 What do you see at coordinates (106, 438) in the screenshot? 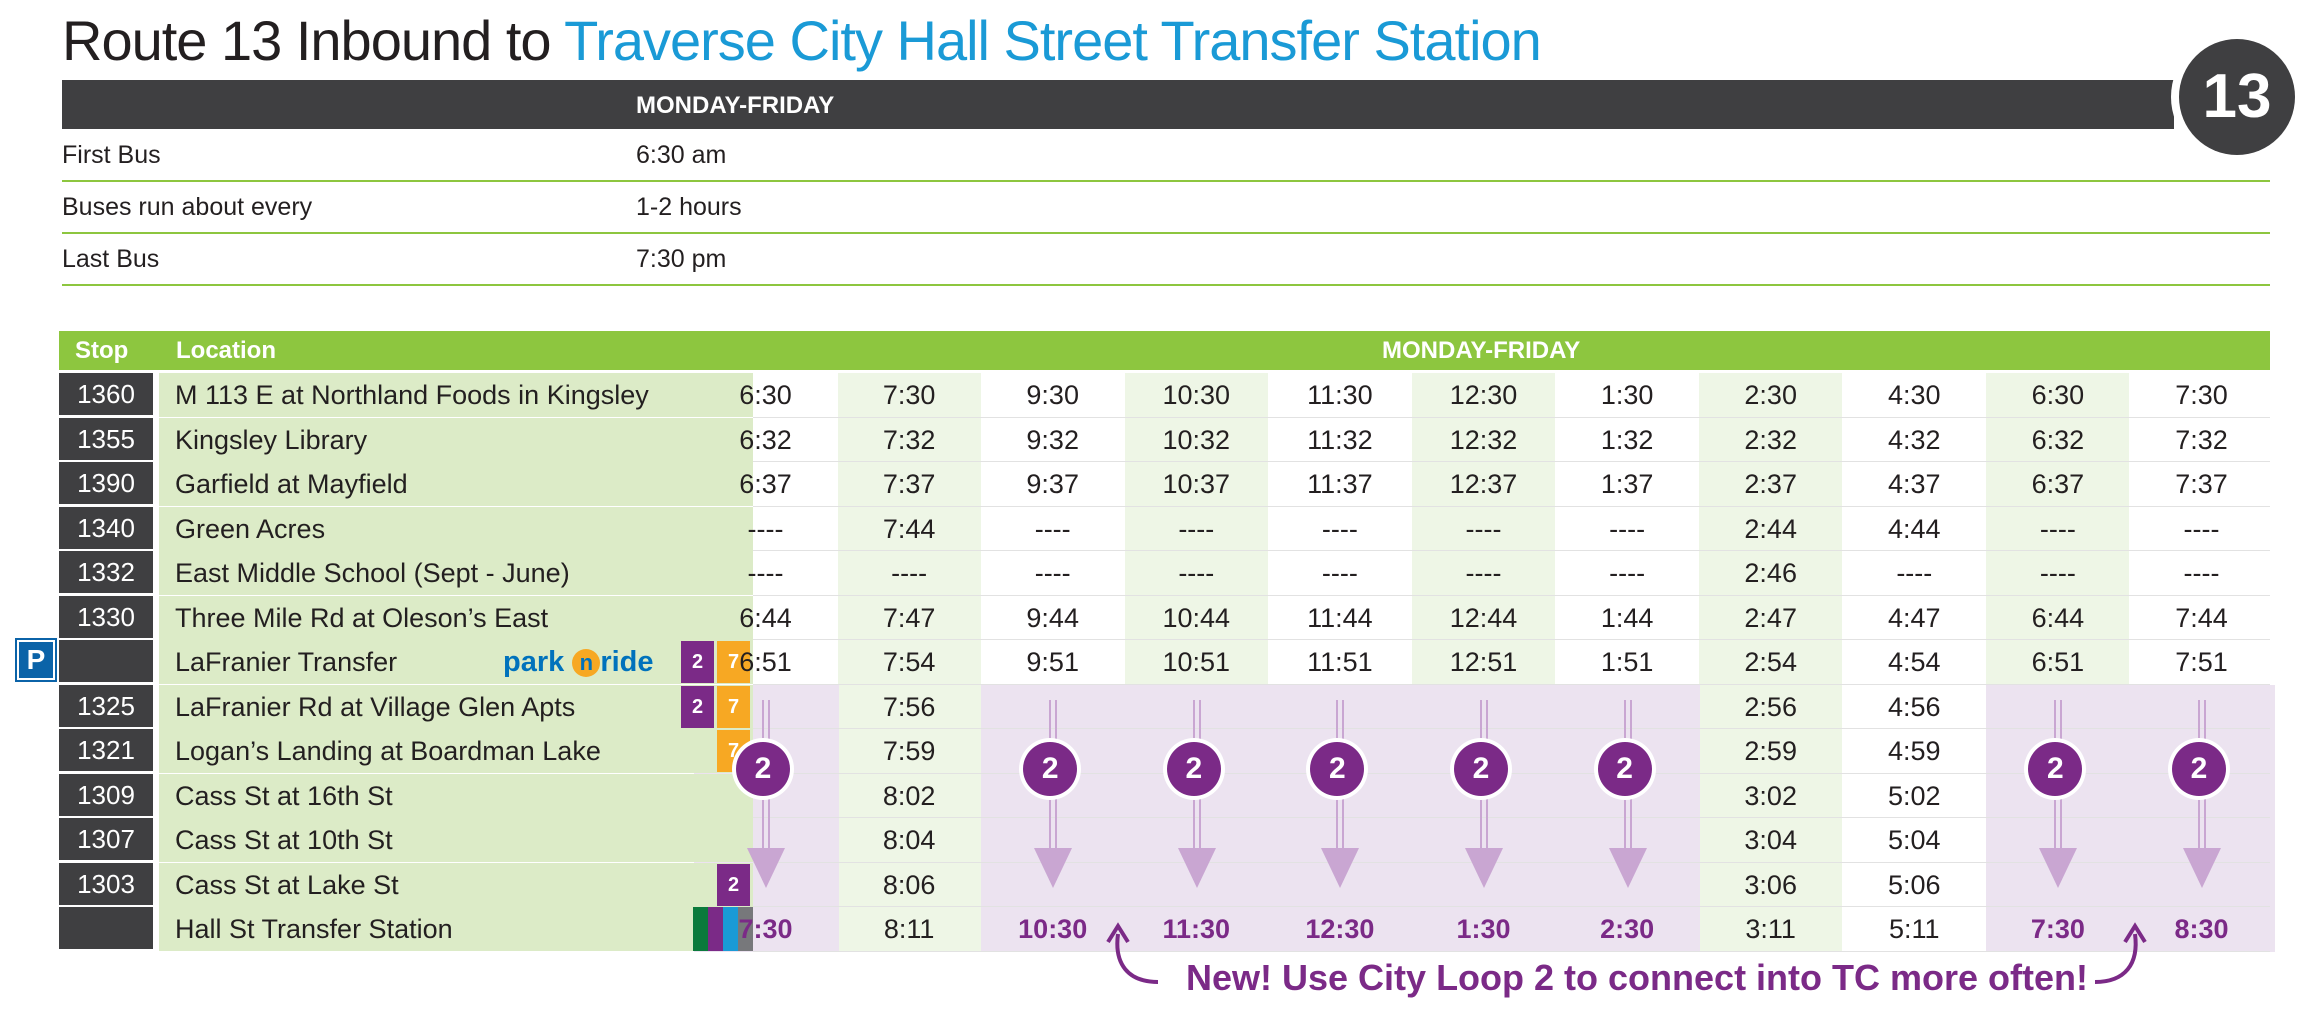
I see `stop-number: 1355` at bounding box center [106, 438].